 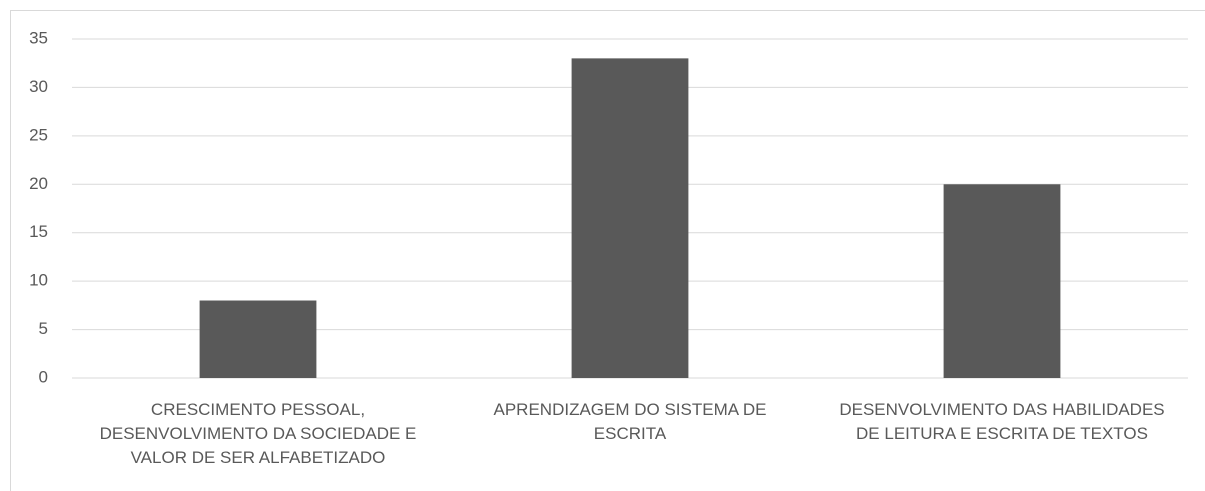 I want to click on y-tick-label: 15, so click(x=38, y=231).